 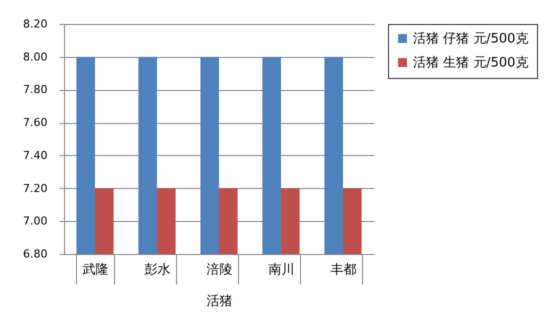 I want to click on y-tick-label: 8.00, so click(x=35, y=57).